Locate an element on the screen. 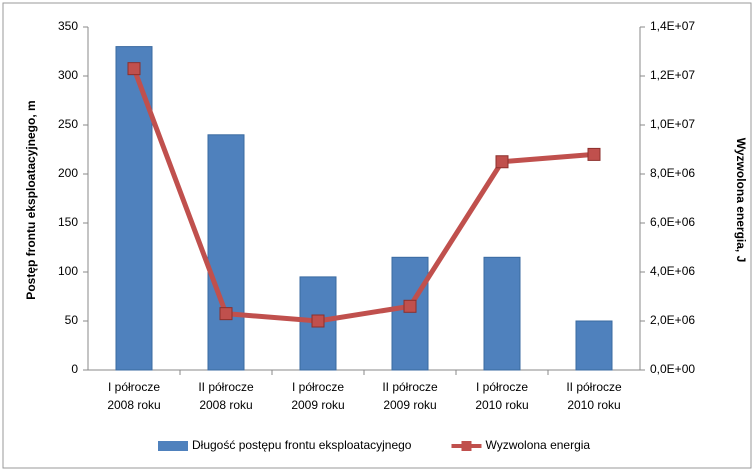 This screenshot has width=754, height=476. y-tick-label: 250 is located at coordinates (68, 124).